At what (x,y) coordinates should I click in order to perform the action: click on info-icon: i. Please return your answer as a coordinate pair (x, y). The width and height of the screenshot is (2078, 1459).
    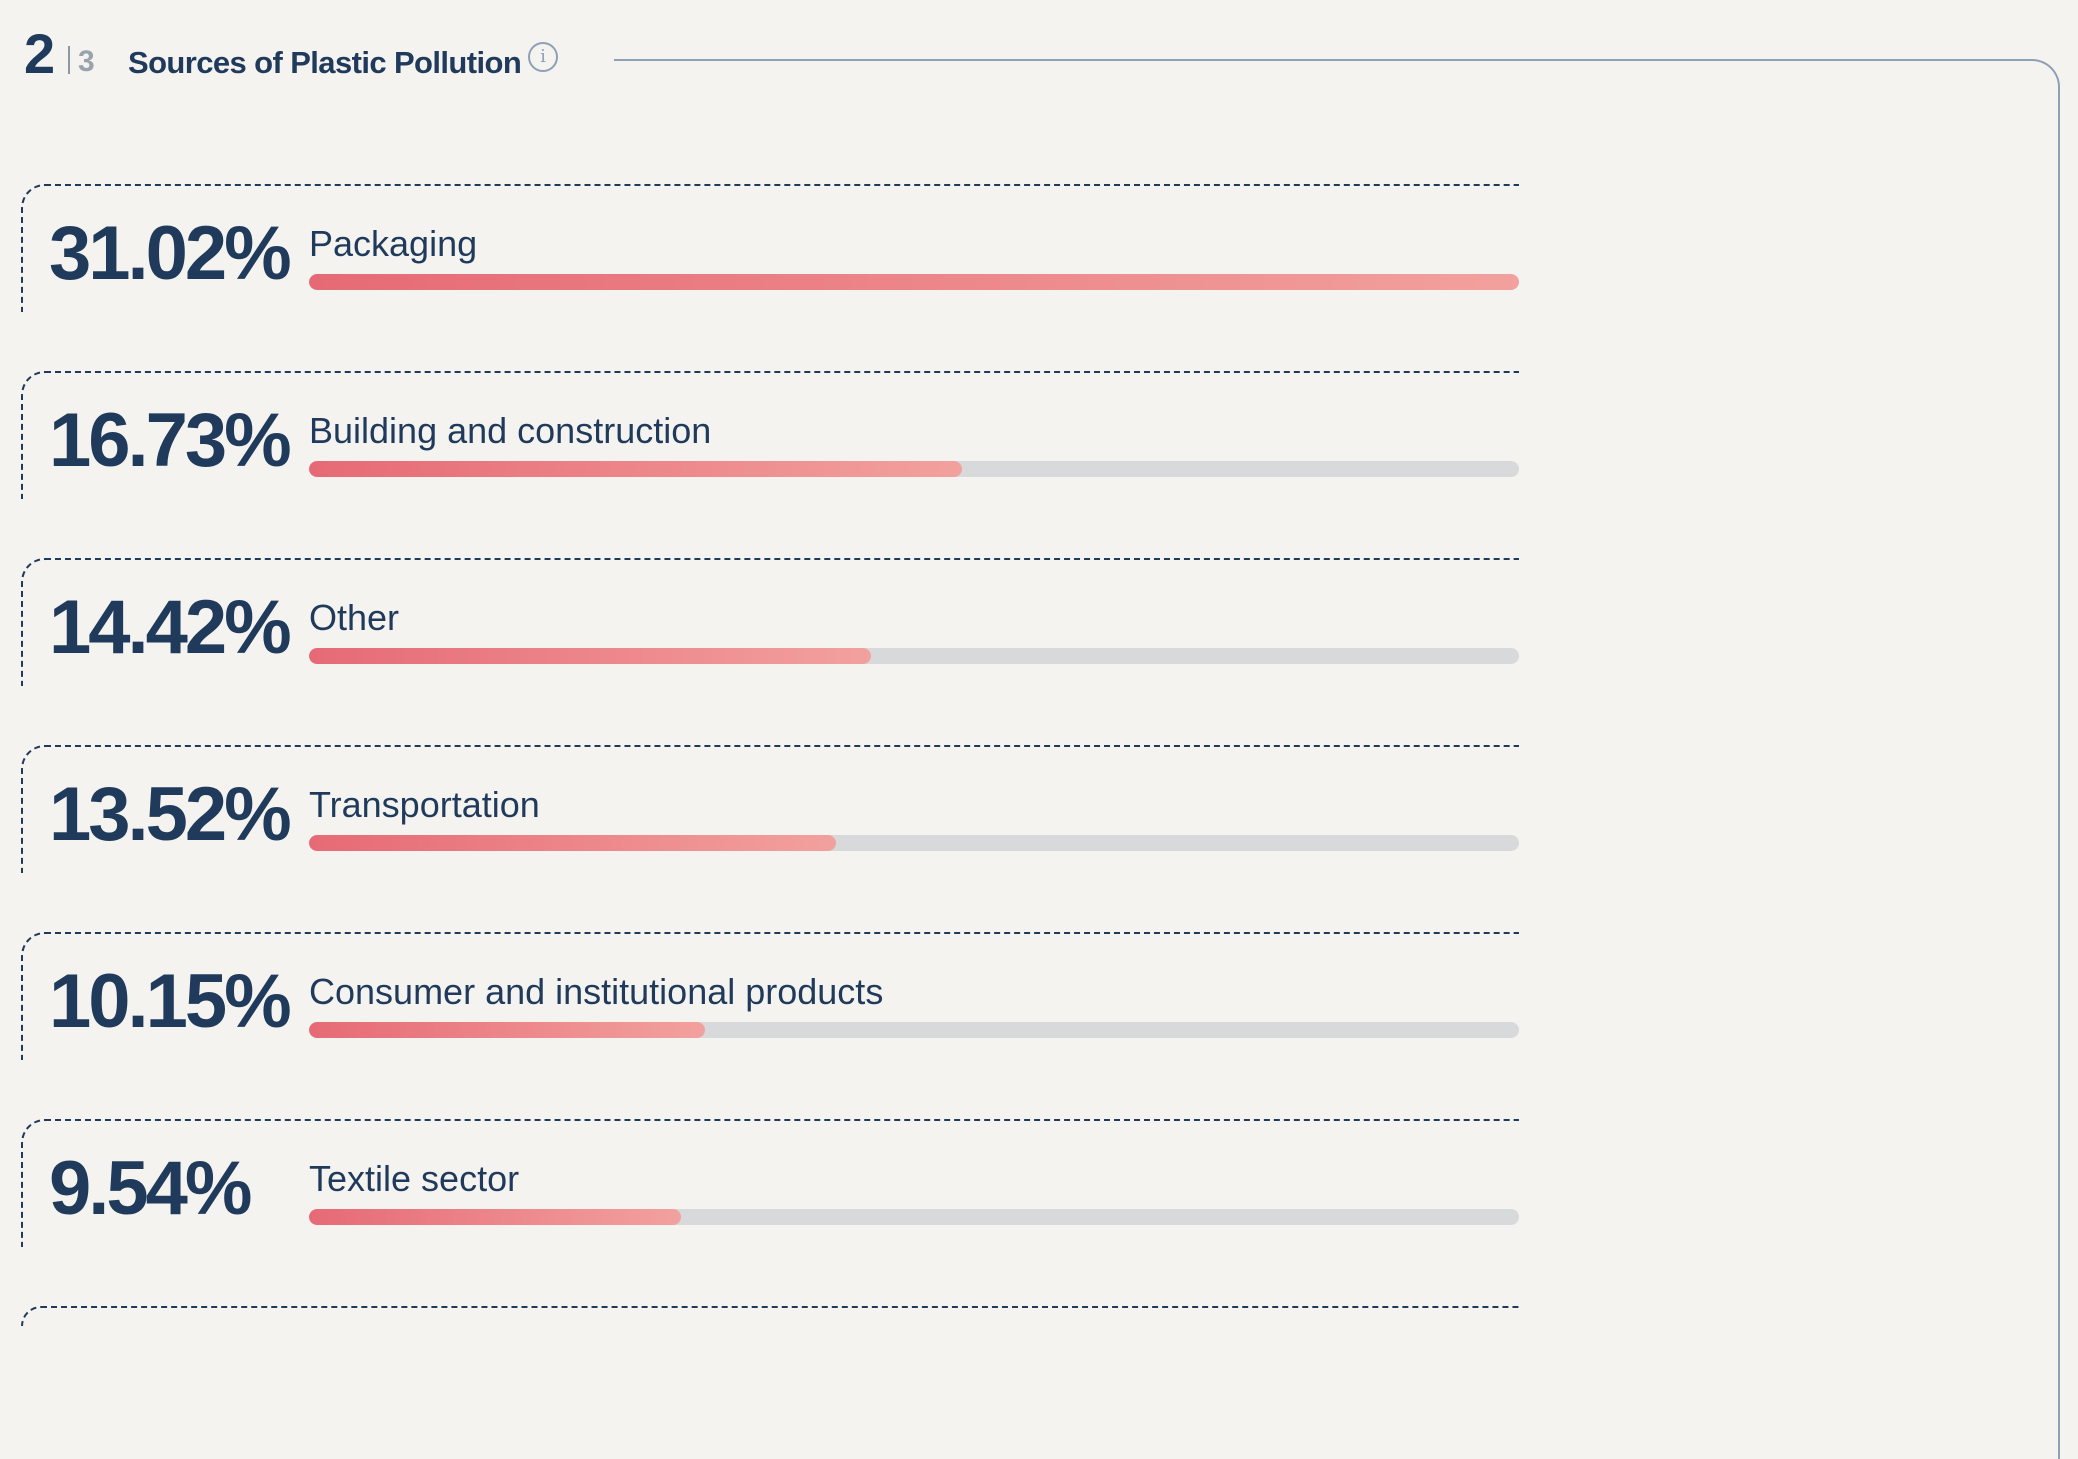
    Looking at the image, I should click on (543, 57).